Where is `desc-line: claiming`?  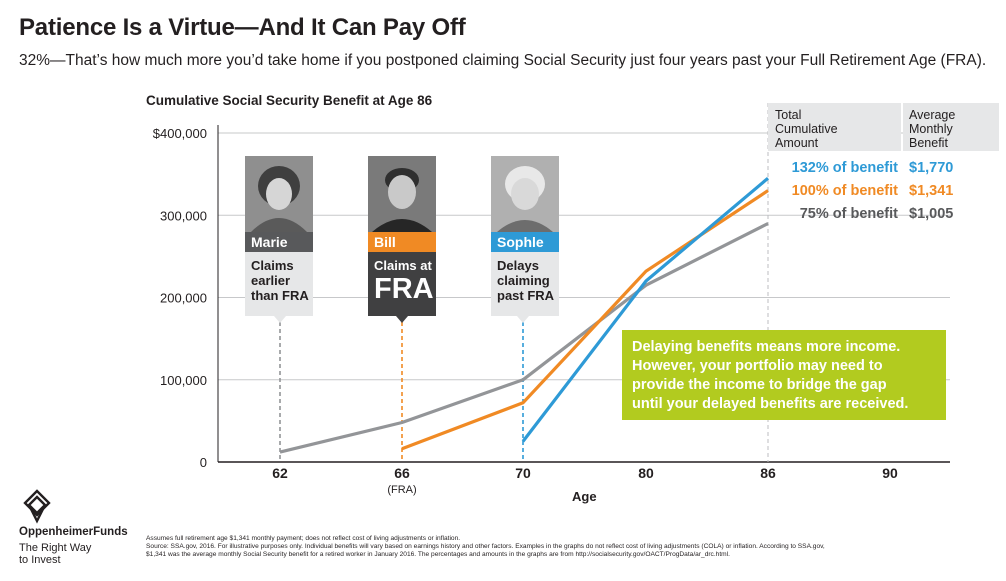 desc-line: claiming is located at coordinates (523, 280).